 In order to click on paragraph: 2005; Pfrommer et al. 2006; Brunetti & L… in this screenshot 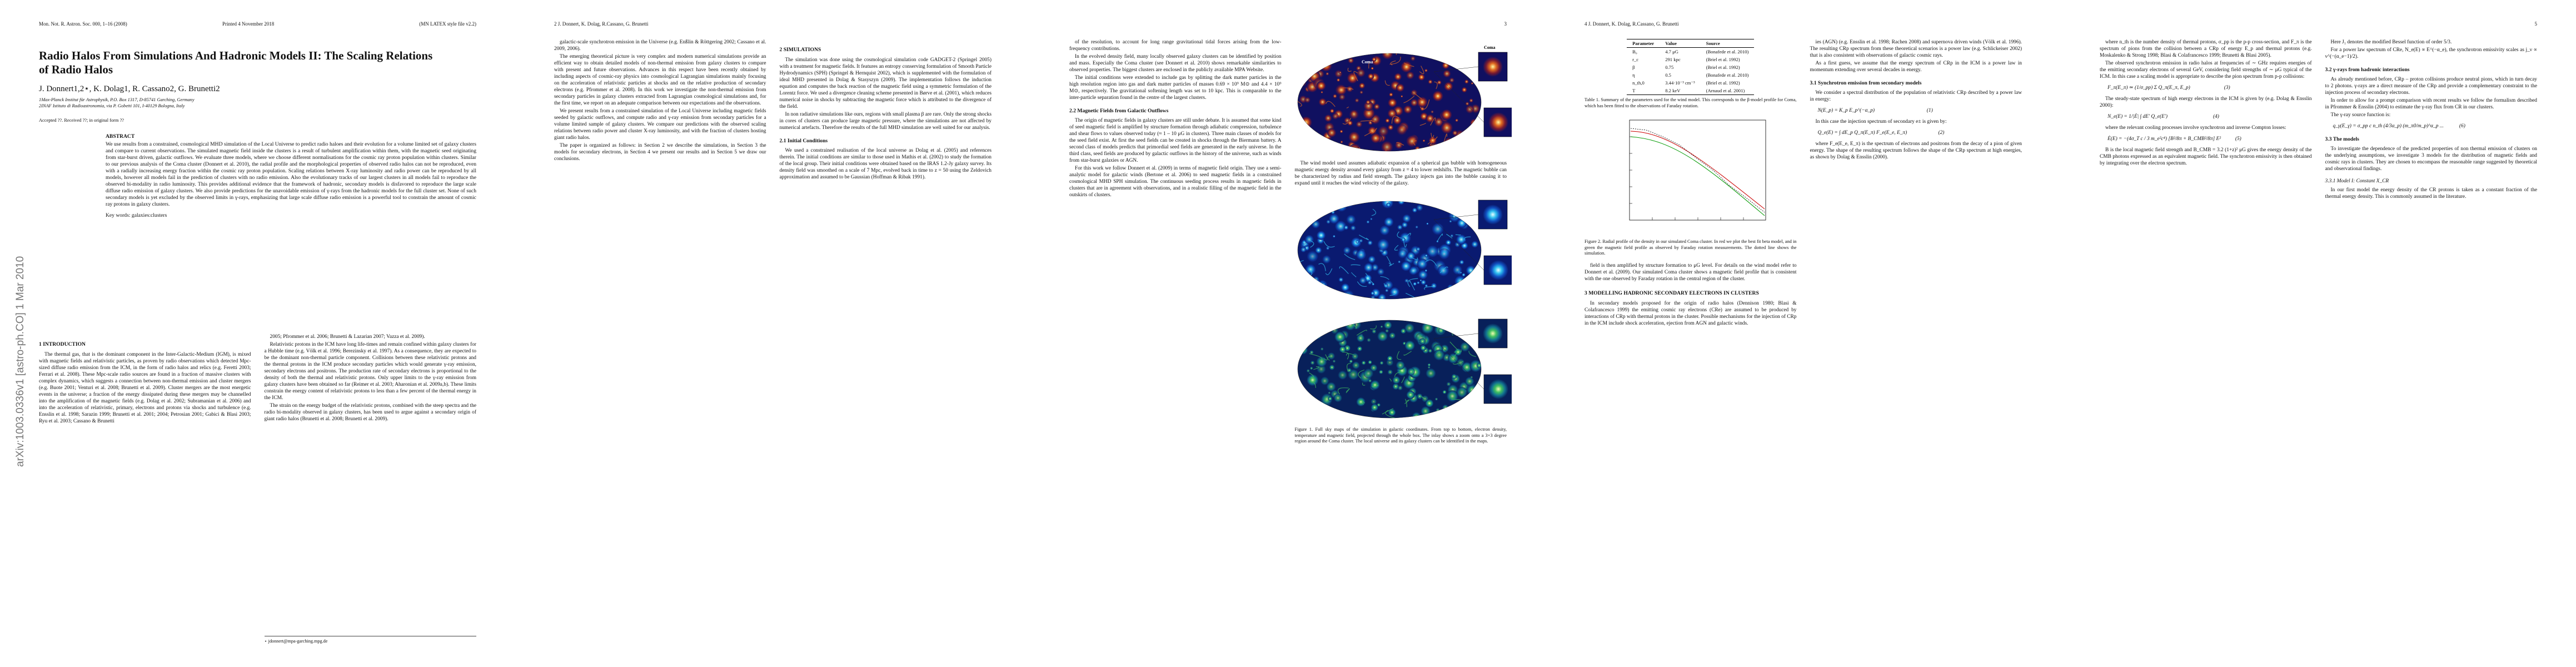, I will do `click(347, 337)`.